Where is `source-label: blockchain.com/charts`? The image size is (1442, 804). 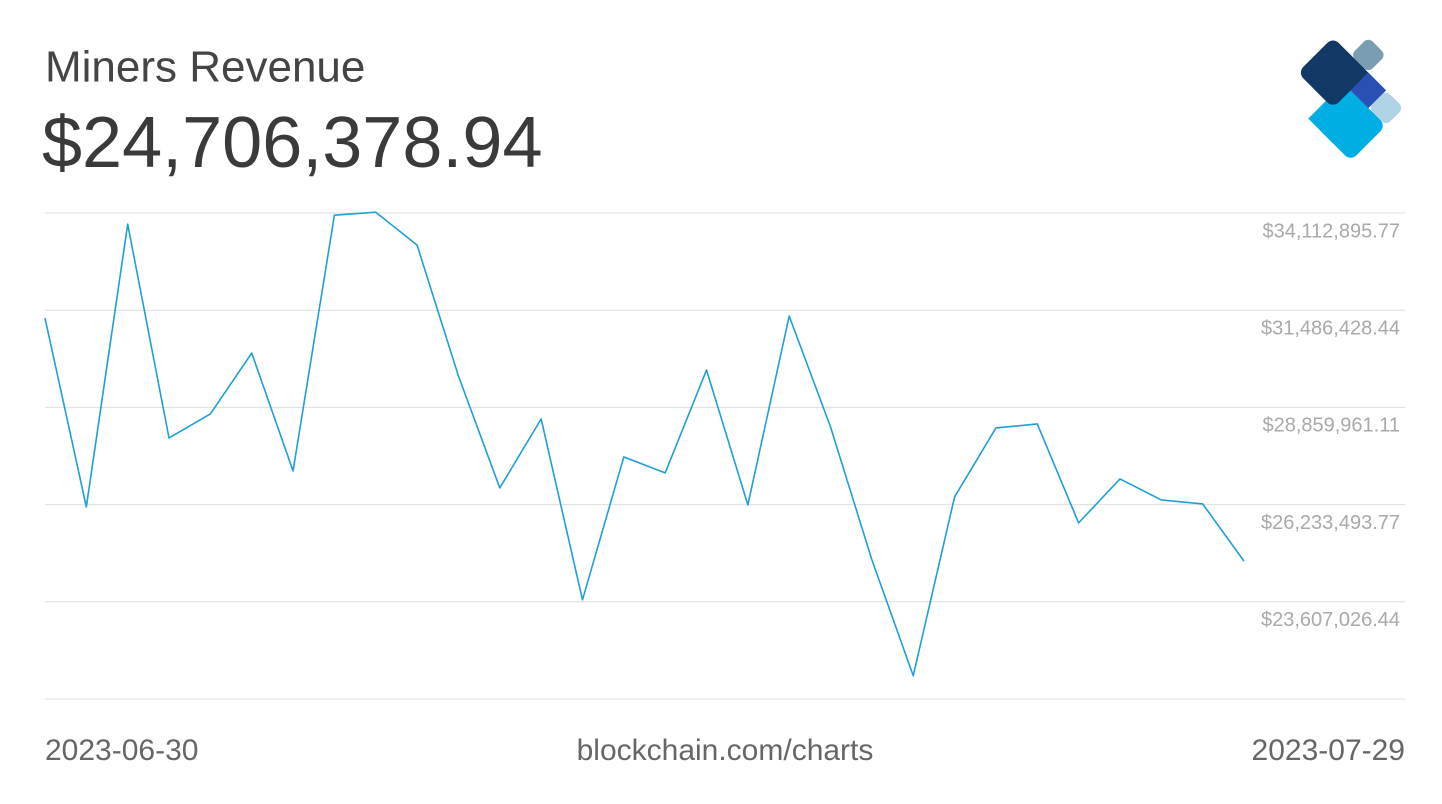 source-label: blockchain.com/charts is located at coordinates (725, 750).